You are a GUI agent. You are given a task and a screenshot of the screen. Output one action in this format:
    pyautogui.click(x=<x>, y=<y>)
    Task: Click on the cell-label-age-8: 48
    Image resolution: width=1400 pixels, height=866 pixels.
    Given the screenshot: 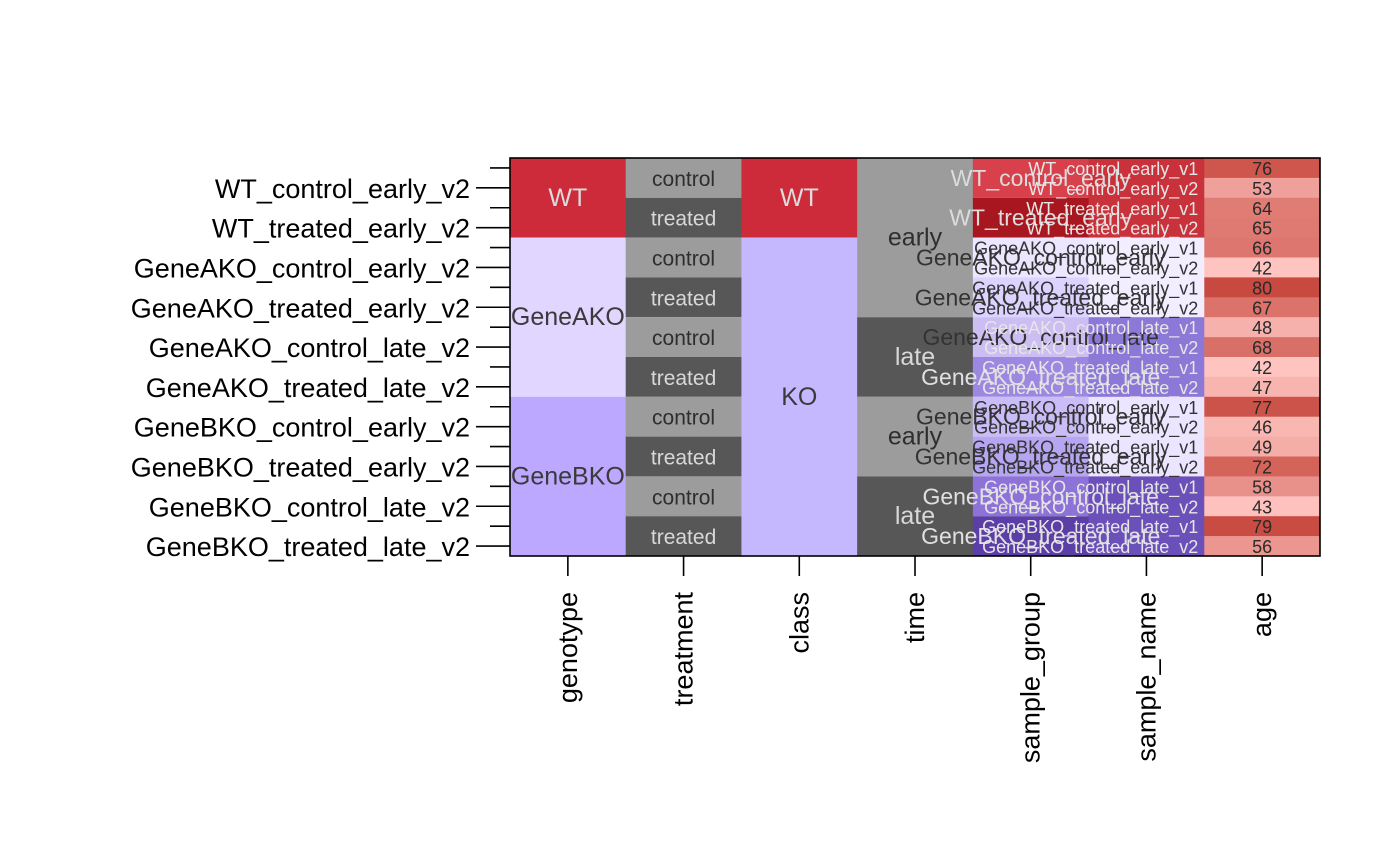 What is the action you would take?
    pyautogui.click(x=1262, y=328)
    